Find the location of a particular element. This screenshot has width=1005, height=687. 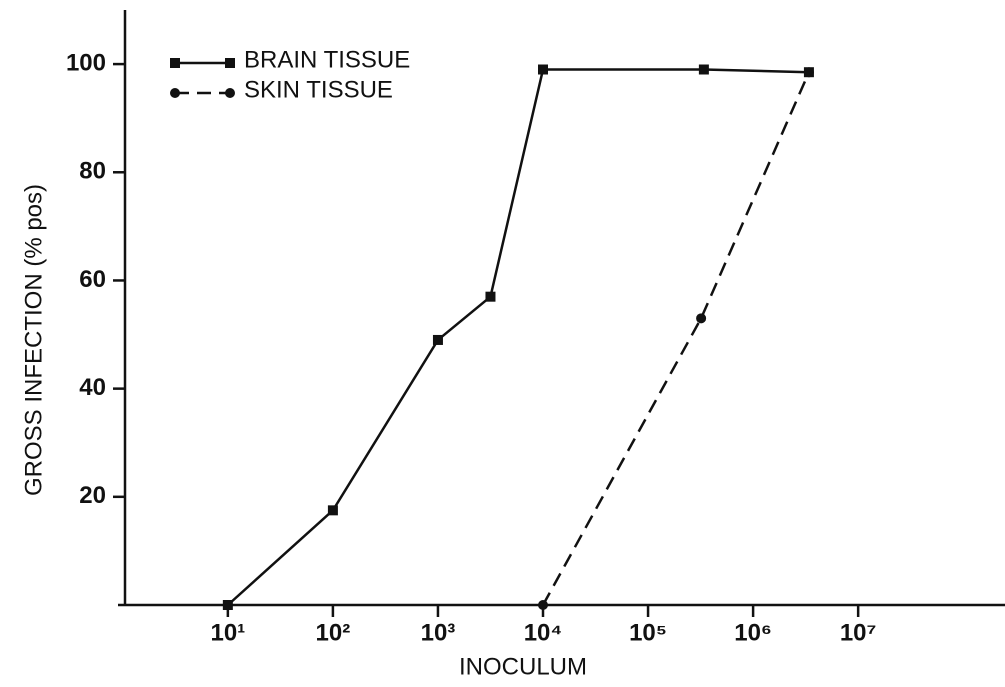

y-tick-label: 100 is located at coordinates (86, 62).